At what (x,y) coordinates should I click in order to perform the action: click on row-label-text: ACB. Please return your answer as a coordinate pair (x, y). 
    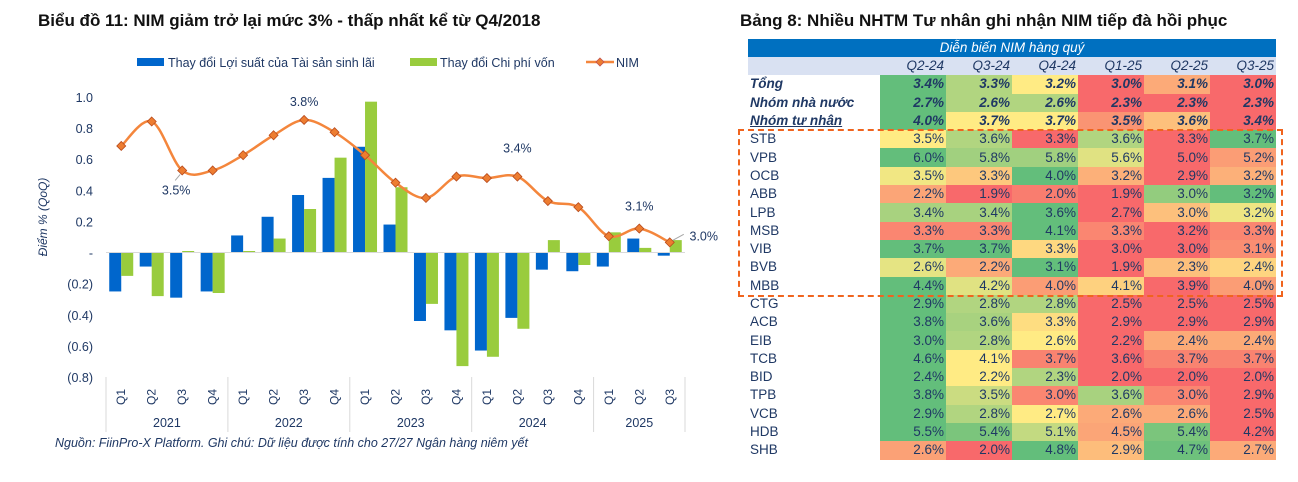
    Looking at the image, I should click on (764, 322).